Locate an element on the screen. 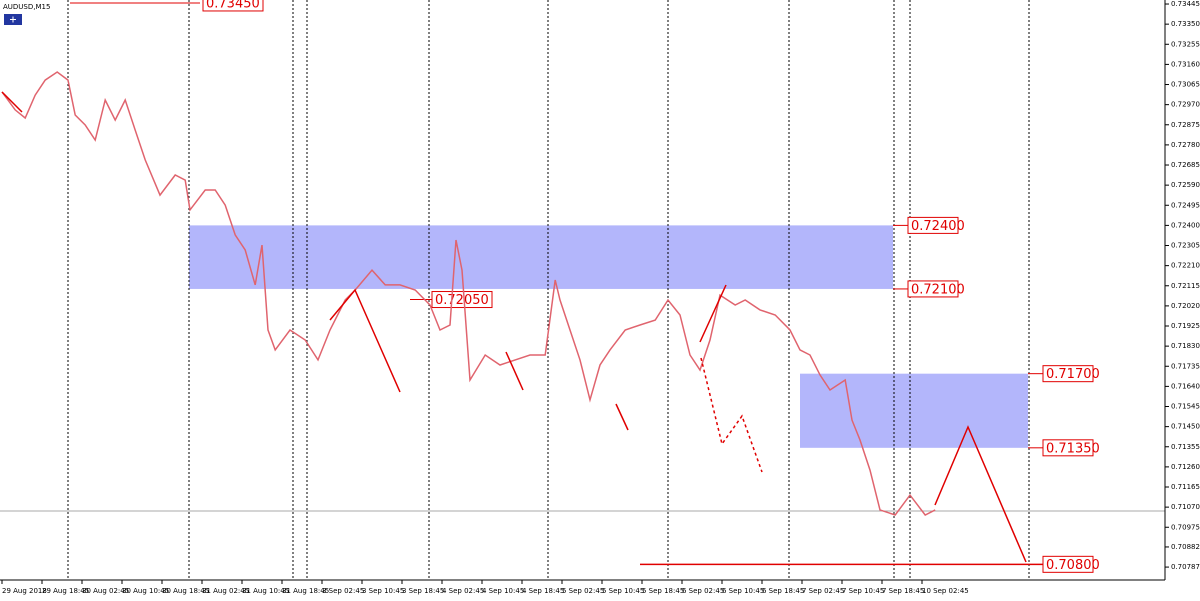 This screenshot has height=601, width=1200. x-tick-label: 3 Sep 10:45 is located at coordinates (383, 591).